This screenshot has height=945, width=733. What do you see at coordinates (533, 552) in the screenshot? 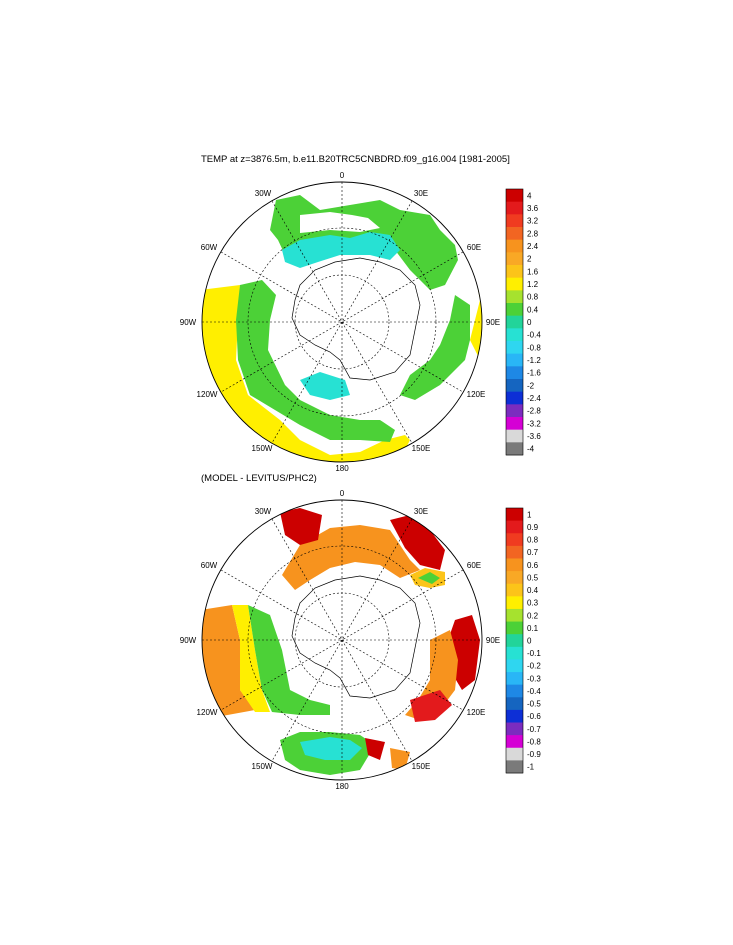
I see `colorbar-label: 0.7` at bounding box center [533, 552].